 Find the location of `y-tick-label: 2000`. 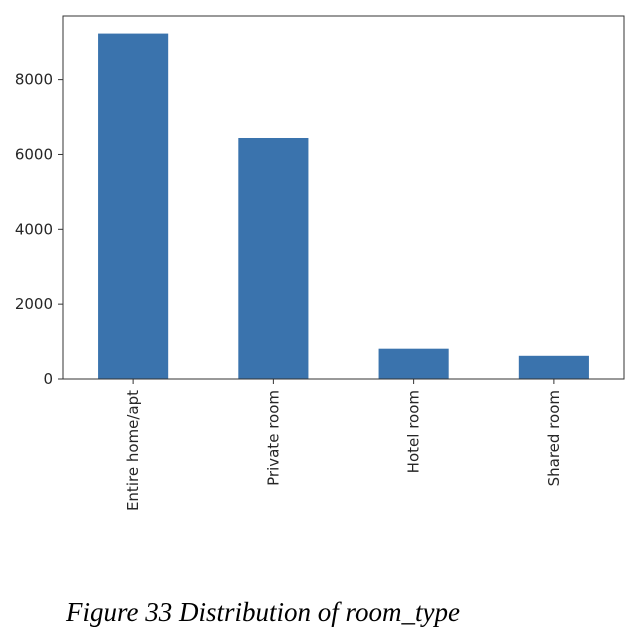

y-tick-label: 2000 is located at coordinates (34, 304).